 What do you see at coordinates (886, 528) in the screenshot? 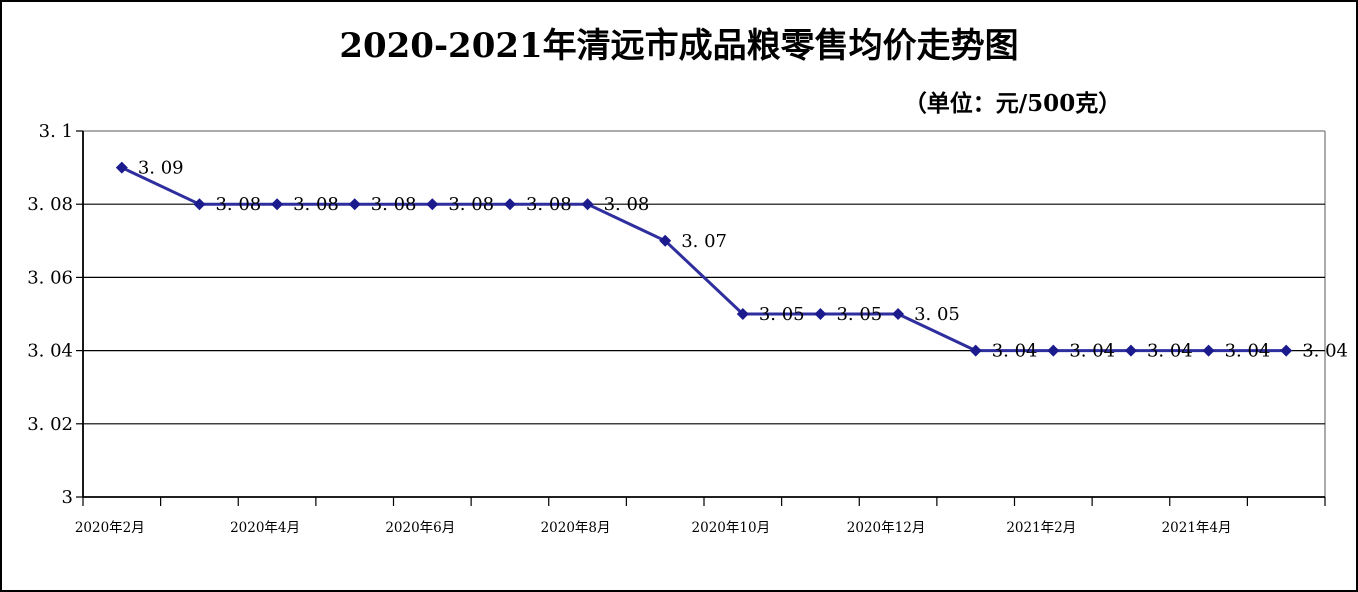
I see `x-tick-label: 2020年12月` at bounding box center [886, 528].